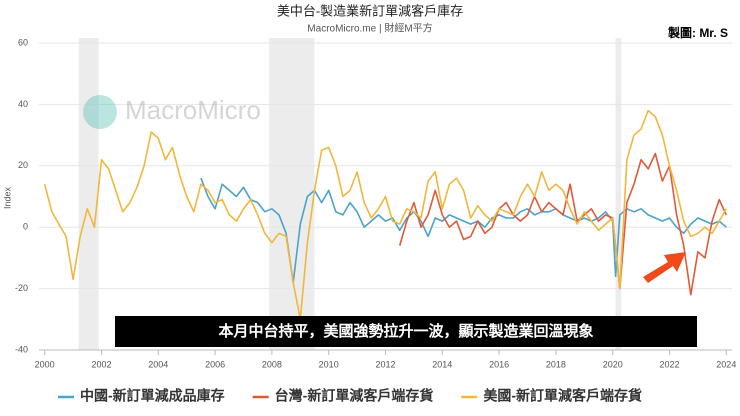 The image size is (740, 416). What do you see at coordinates (152, 396) in the screenshot?
I see `legend-label: 中國-新訂單減成品庫存` at bounding box center [152, 396].